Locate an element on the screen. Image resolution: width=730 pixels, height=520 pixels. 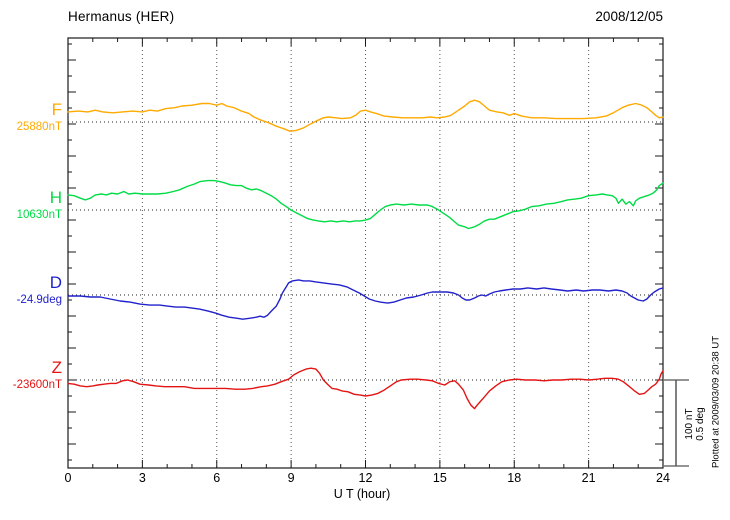
x-tick-label-21: 21 is located at coordinates (588, 478).